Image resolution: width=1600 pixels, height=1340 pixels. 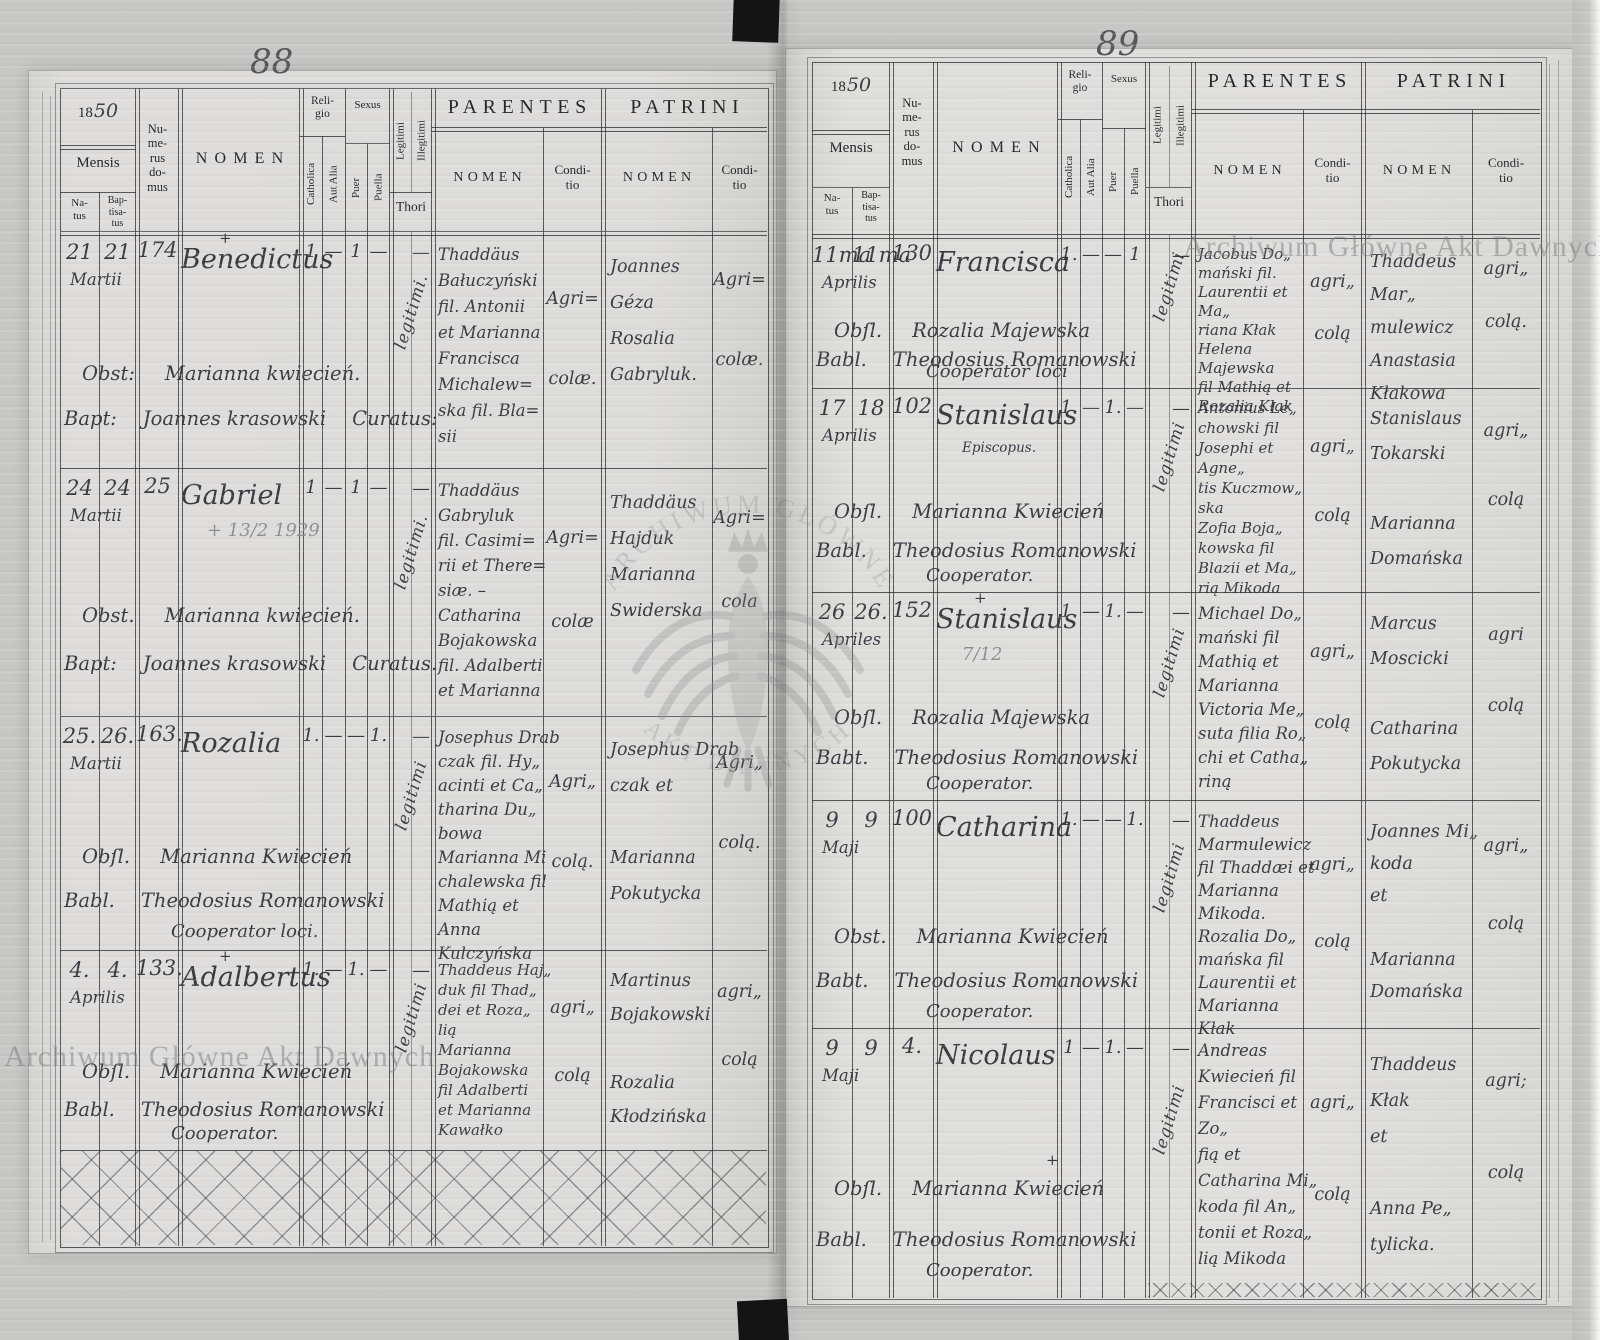 I want to click on entry-child-name: Rozalia, so click(x=231, y=743).